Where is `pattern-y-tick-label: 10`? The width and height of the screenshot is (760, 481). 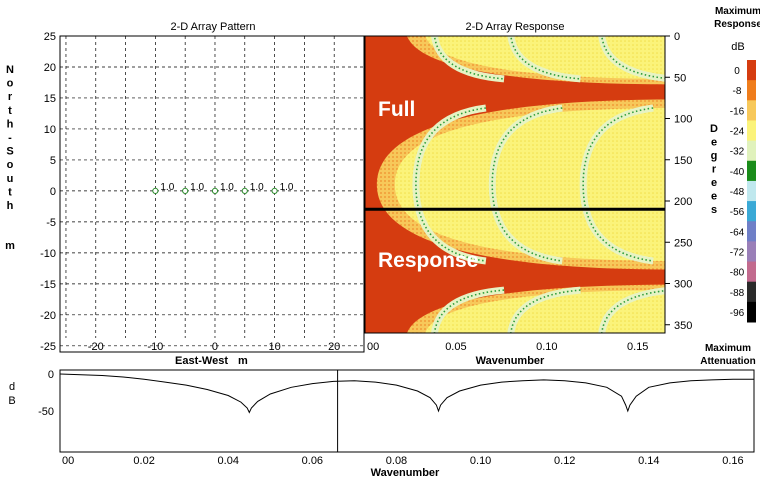 pattern-y-tick-label: 10 is located at coordinates (50, 130).